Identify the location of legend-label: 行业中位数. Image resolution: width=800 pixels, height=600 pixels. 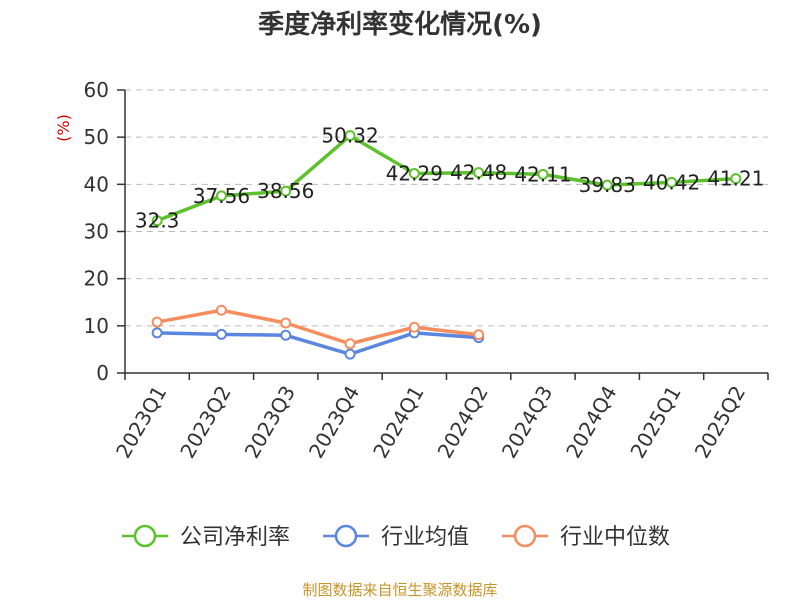
(615, 537).